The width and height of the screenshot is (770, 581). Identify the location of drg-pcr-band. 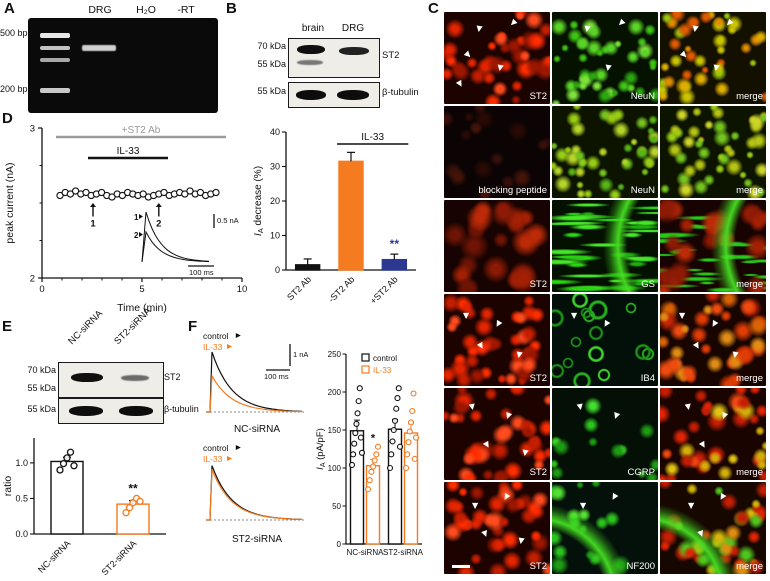
(99, 48).